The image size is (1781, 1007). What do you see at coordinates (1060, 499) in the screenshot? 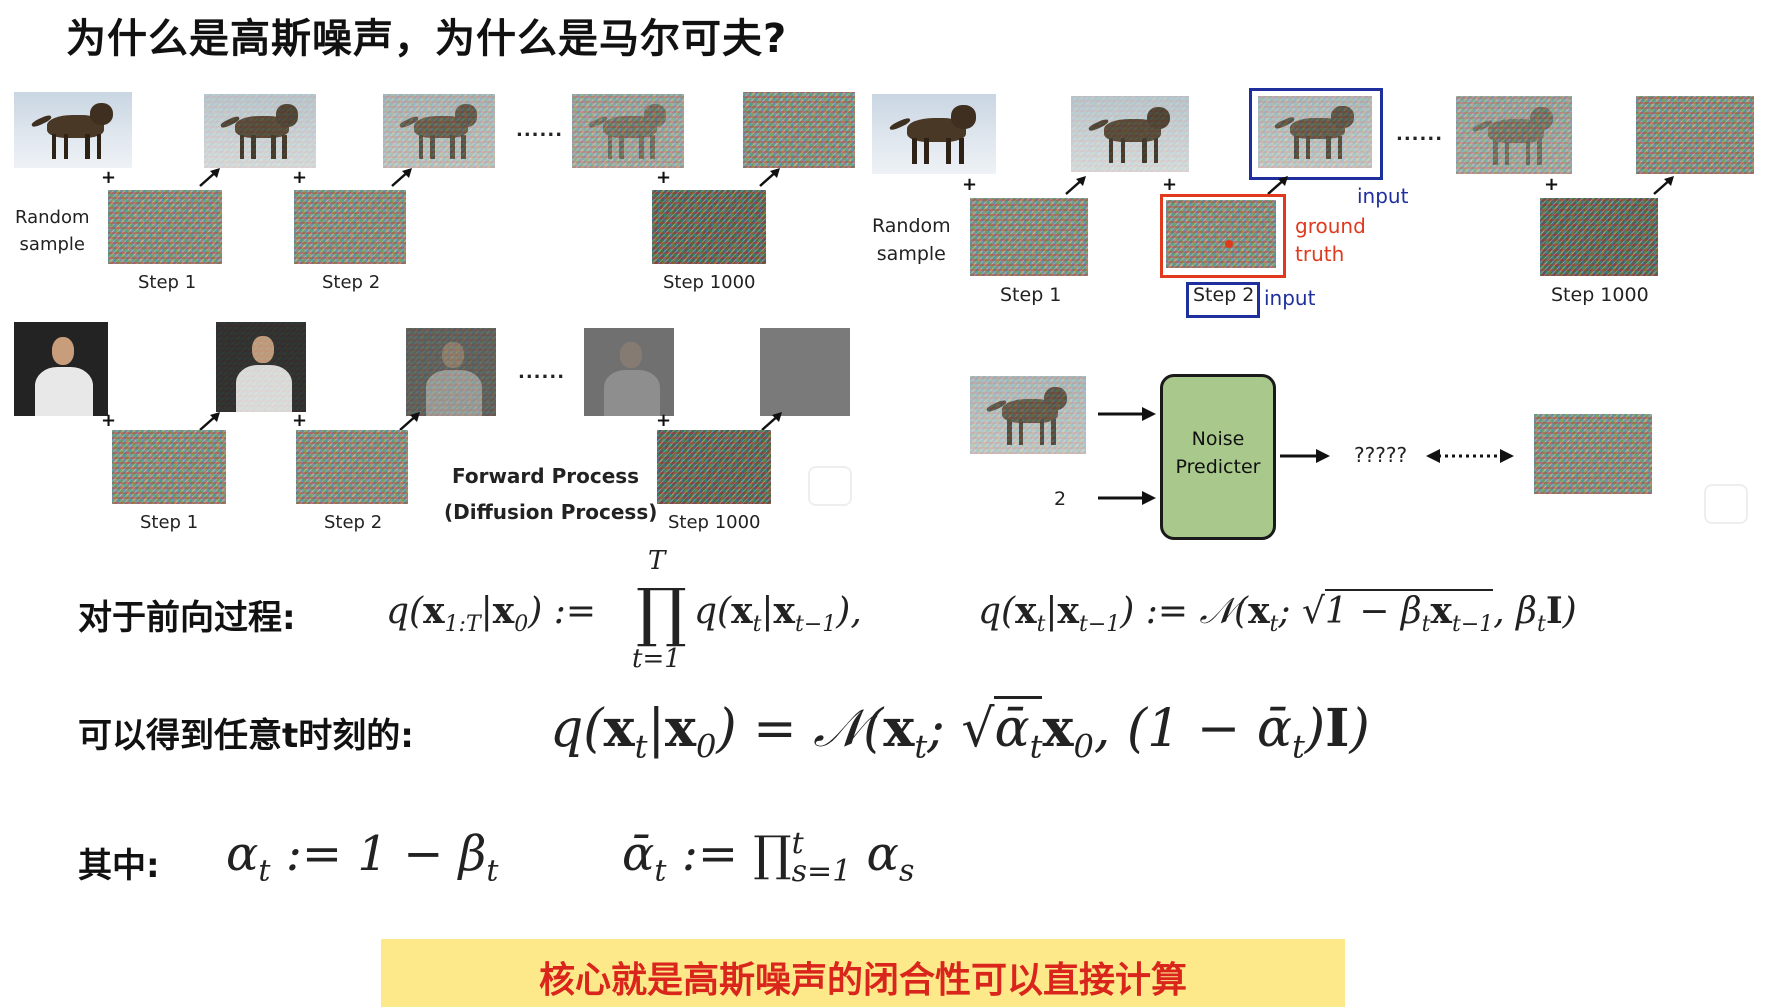
I see `step-input-label: 2` at bounding box center [1060, 499].